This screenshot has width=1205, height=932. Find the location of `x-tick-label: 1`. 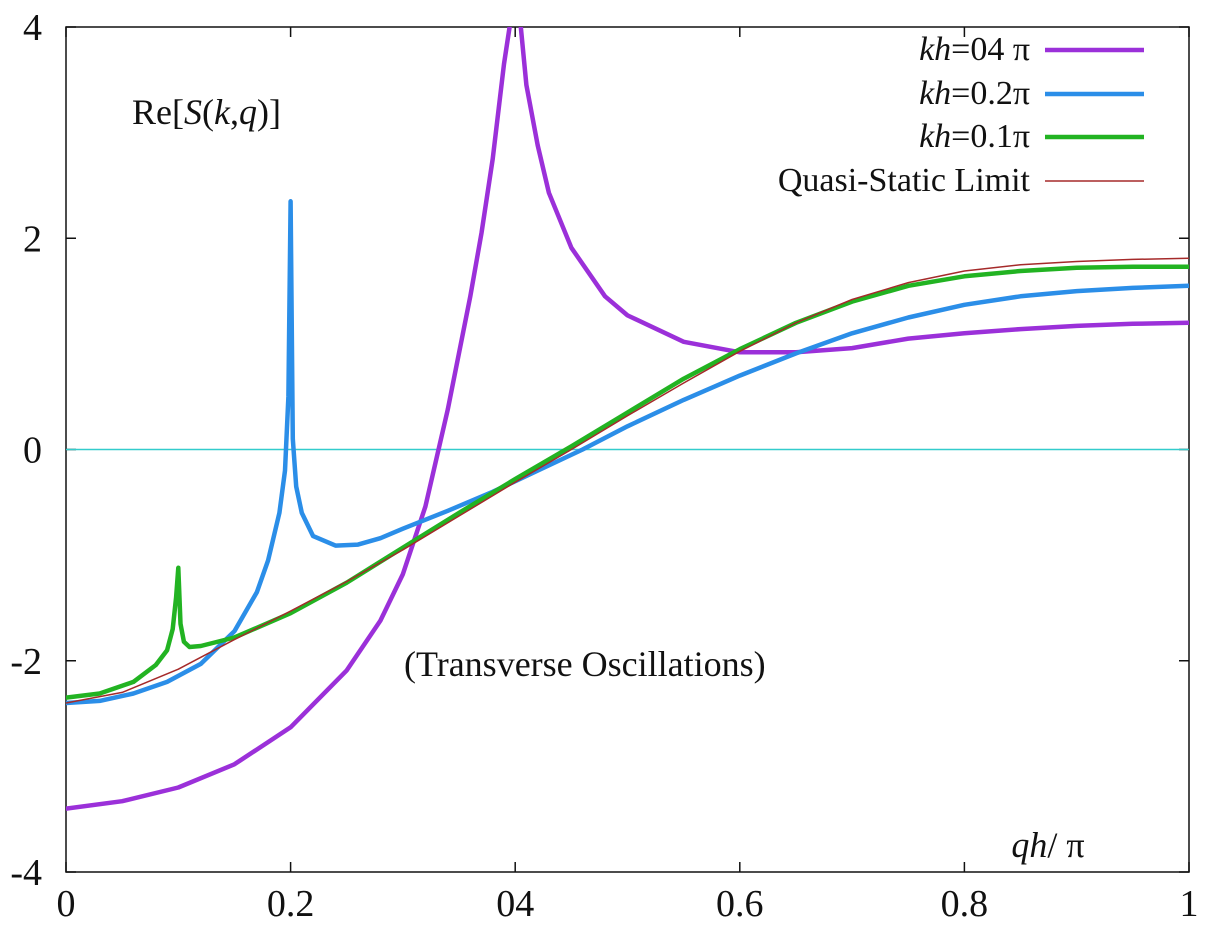

x-tick-label: 1 is located at coordinates (1189, 904).